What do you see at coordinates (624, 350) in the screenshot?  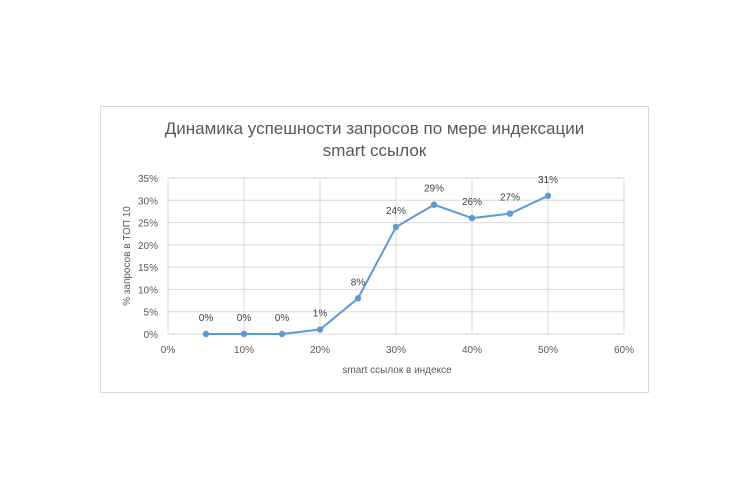 I see `x-tick-label: 60%` at bounding box center [624, 350].